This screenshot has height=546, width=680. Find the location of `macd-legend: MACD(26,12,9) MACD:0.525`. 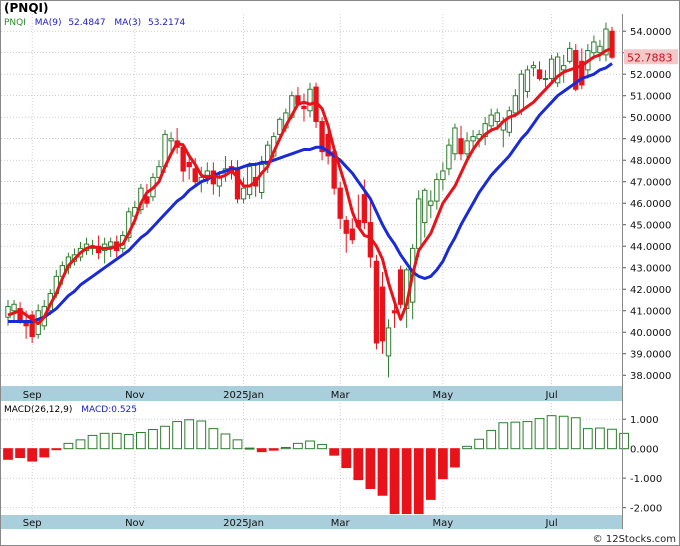

macd-legend: MACD(26,12,9) MACD:0.525 is located at coordinates (70, 410).